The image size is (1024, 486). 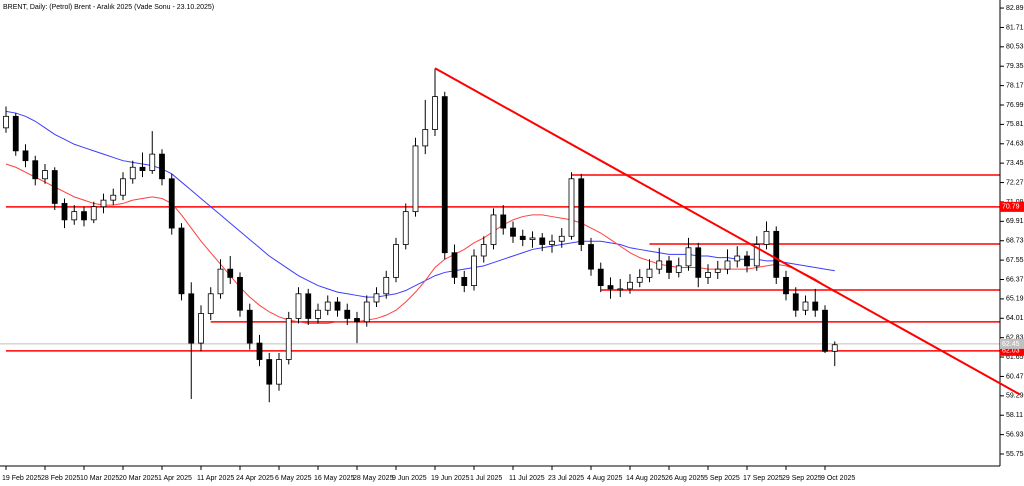 I want to click on x-tick-label: 16 May 2025, so click(x=334, y=478).